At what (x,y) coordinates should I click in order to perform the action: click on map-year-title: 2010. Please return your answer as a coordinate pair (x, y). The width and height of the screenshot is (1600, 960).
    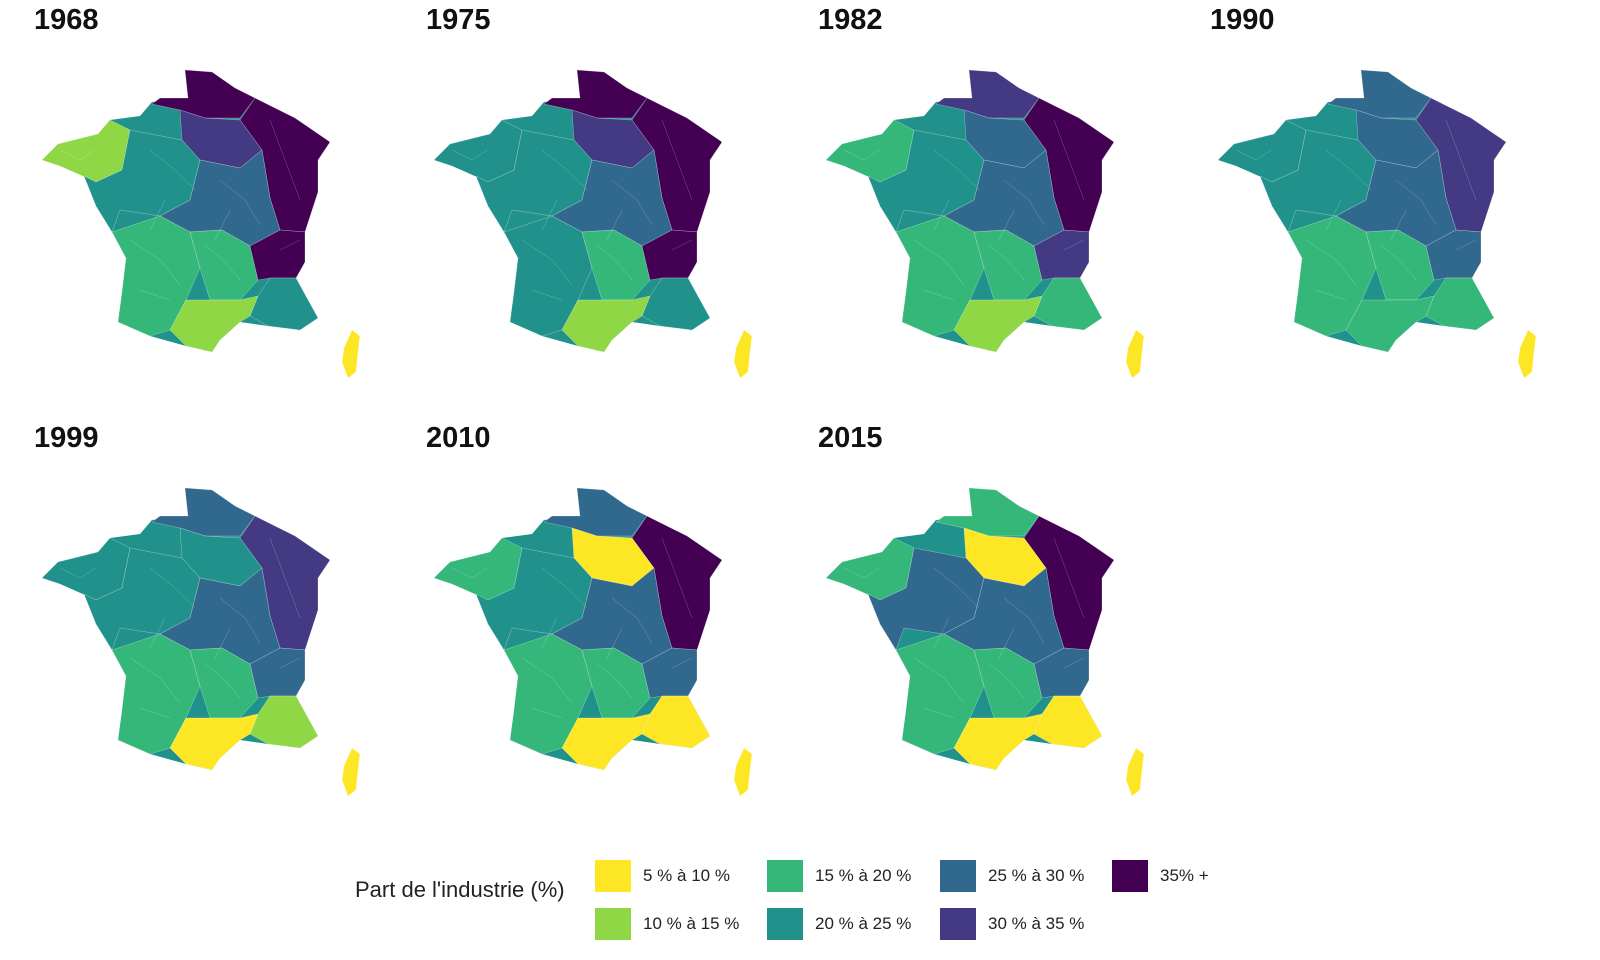
    Looking at the image, I should click on (458, 438).